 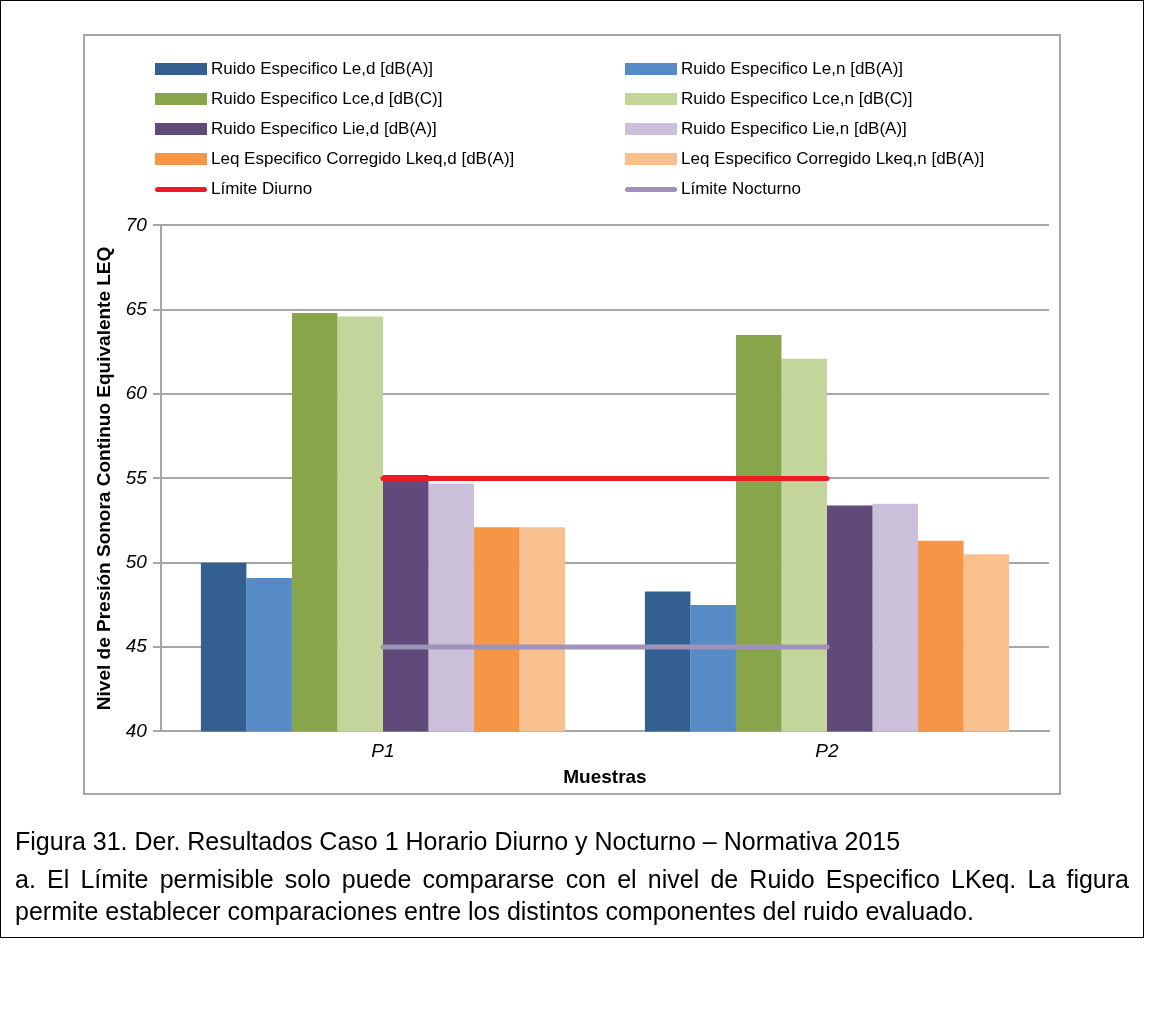 What do you see at coordinates (324, 129) in the screenshot?
I see `legend-label: Ruido Especifico Lie,d [dB(A)]` at bounding box center [324, 129].